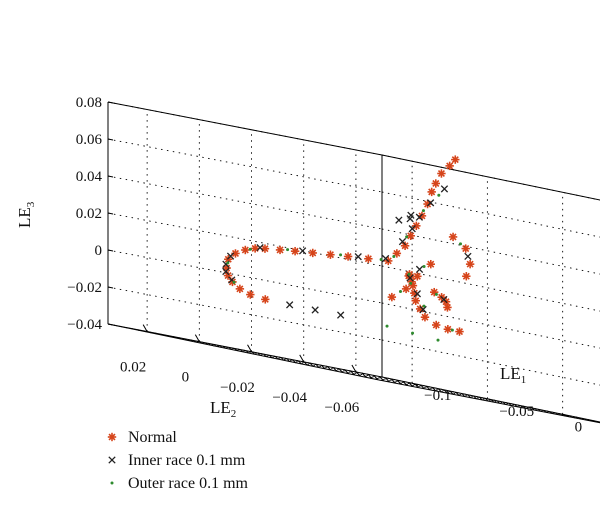 The height and width of the screenshot is (509, 600). Describe the element at coordinates (152, 437) in the screenshot. I see `legend-label-normal: Normal` at that location.